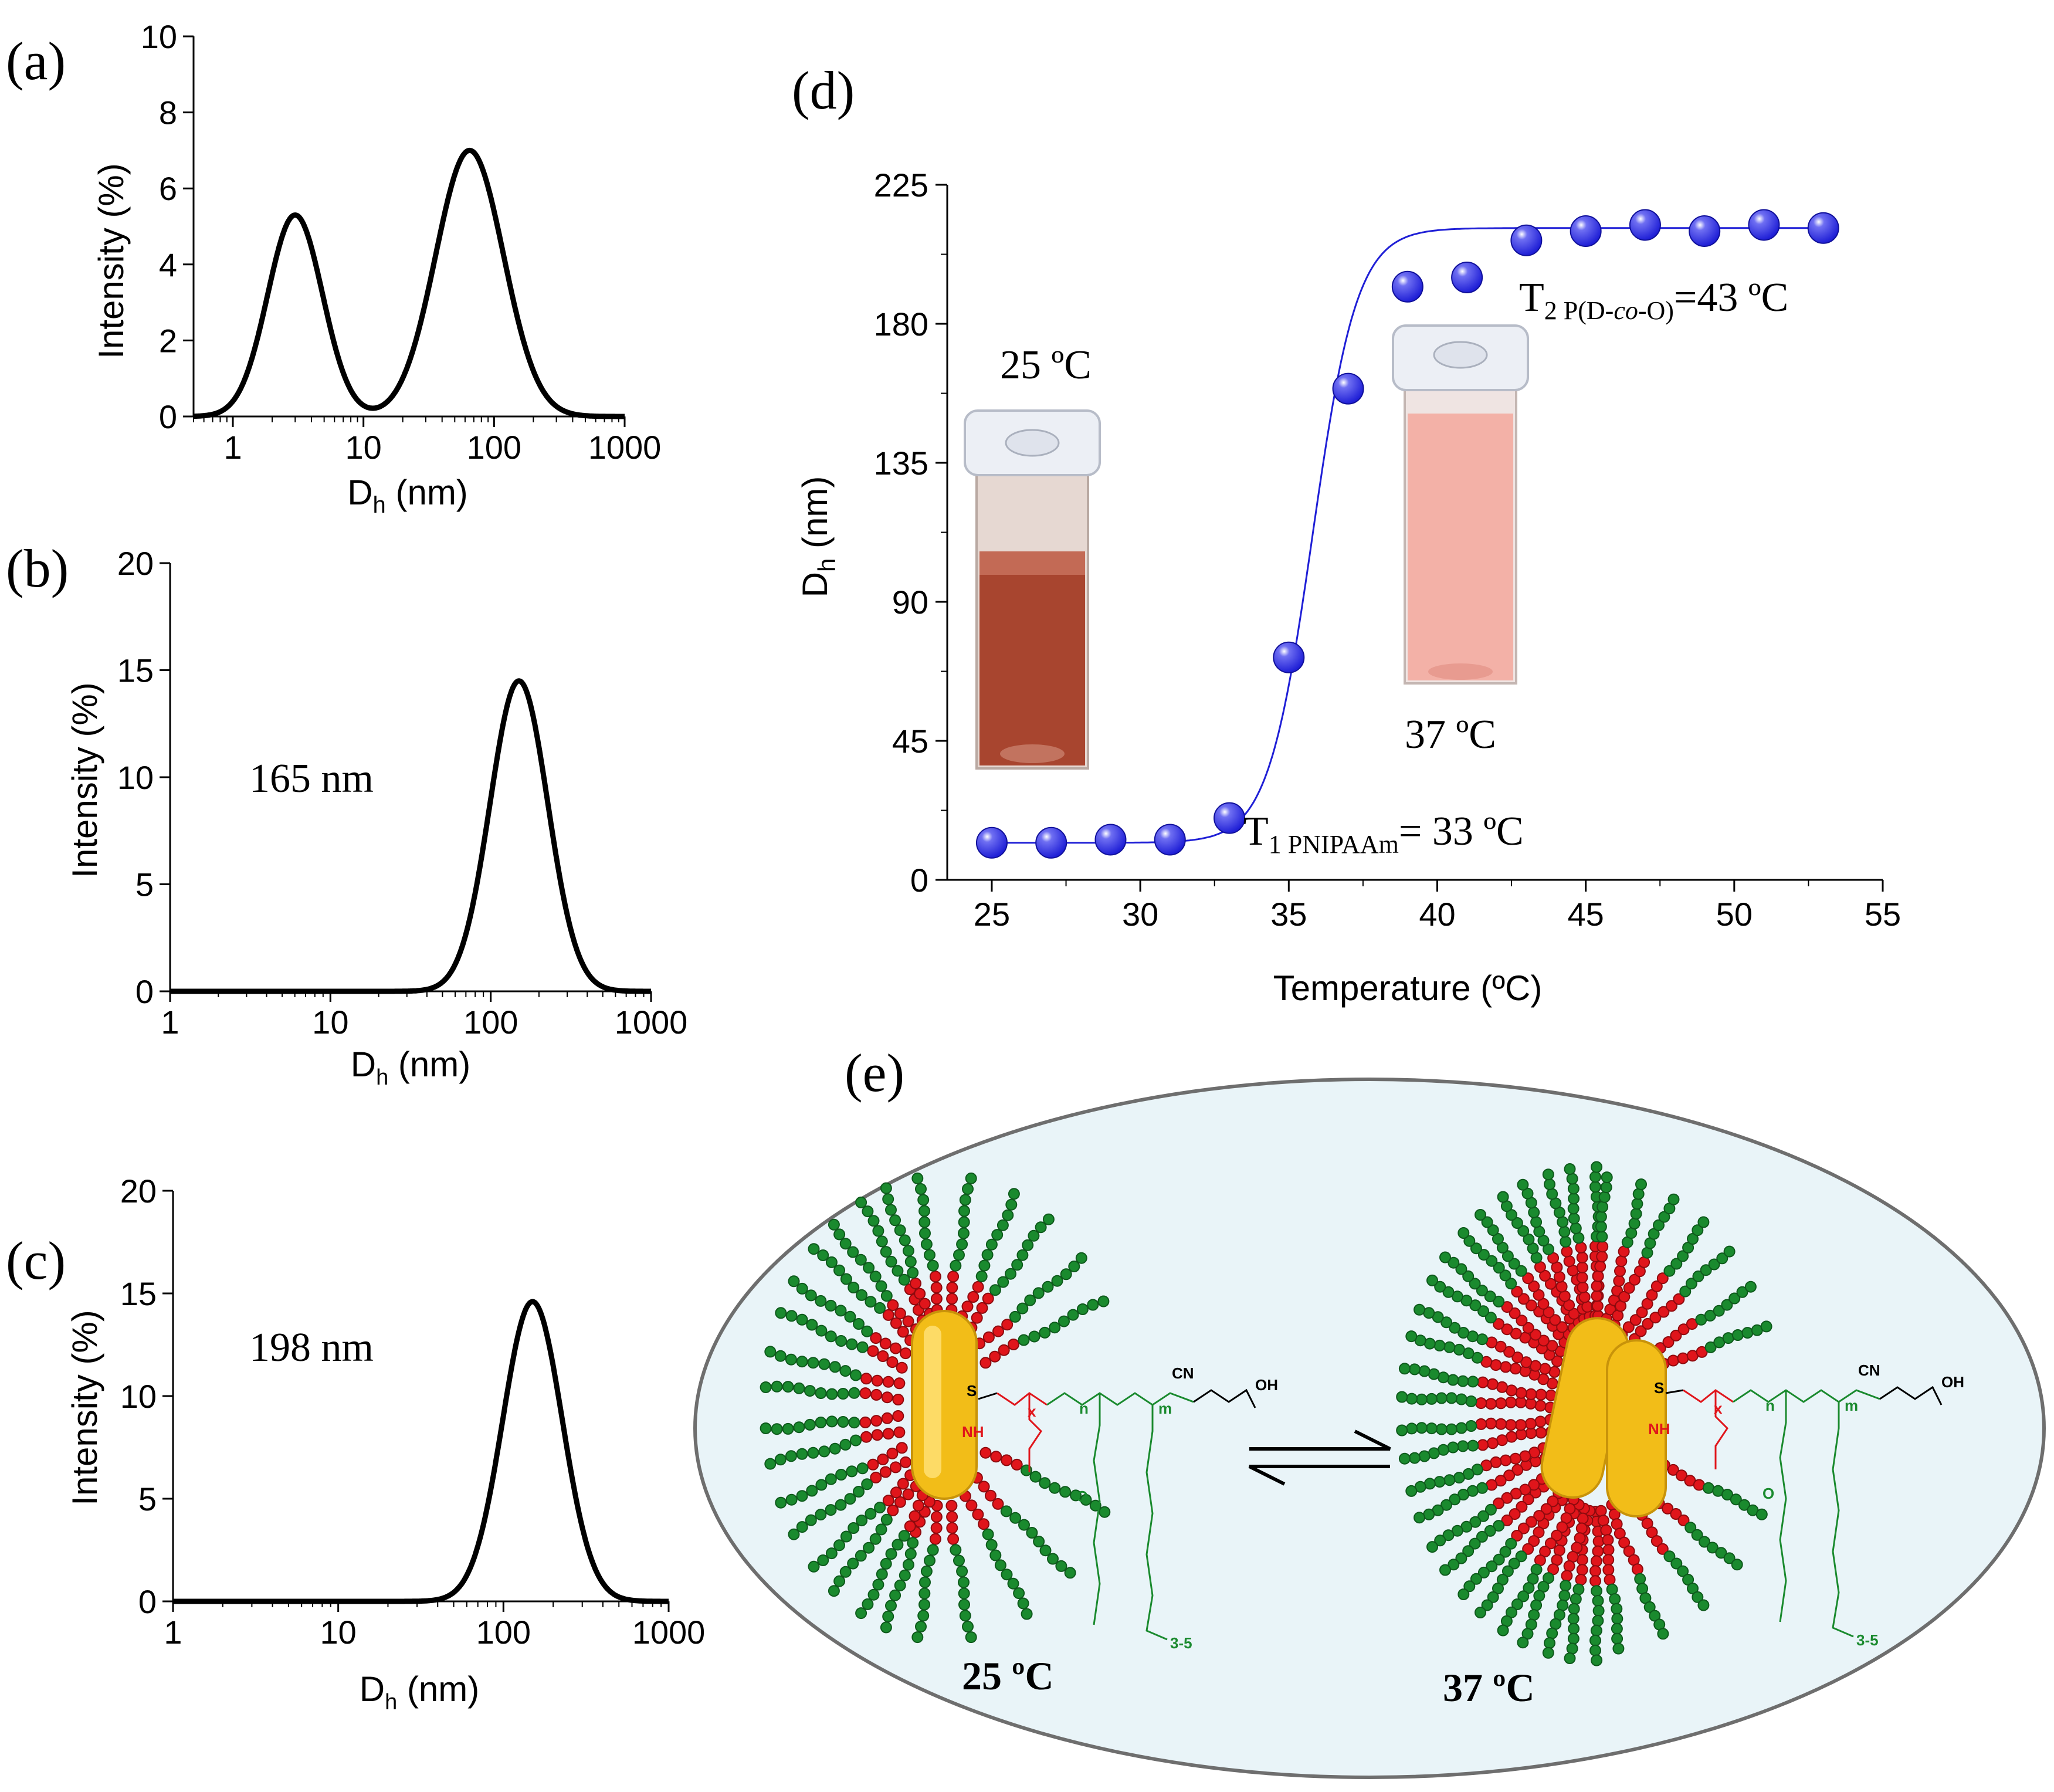 This screenshot has width=2054, height=1792. I want to click on xlabel-a-sub: h, so click(380, 505).